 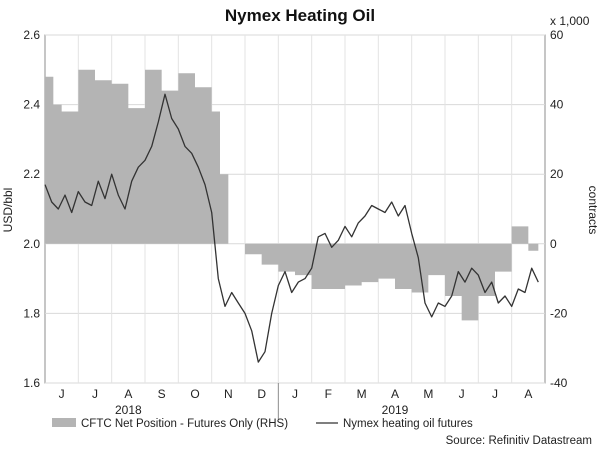 I want to click on year-label: 2018, so click(x=128, y=410).